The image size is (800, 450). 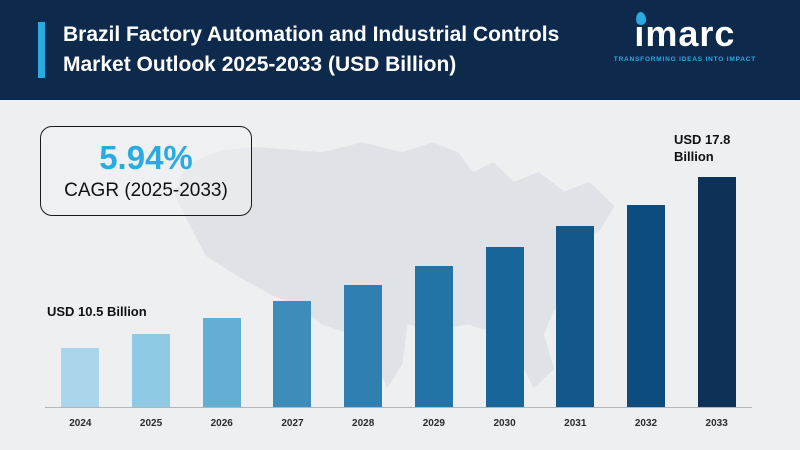 What do you see at coordinates (97, 311) in the screenshot?
I see `first-bar-value-label: USD 10.5 Billion` at bounding box center [97, 311].